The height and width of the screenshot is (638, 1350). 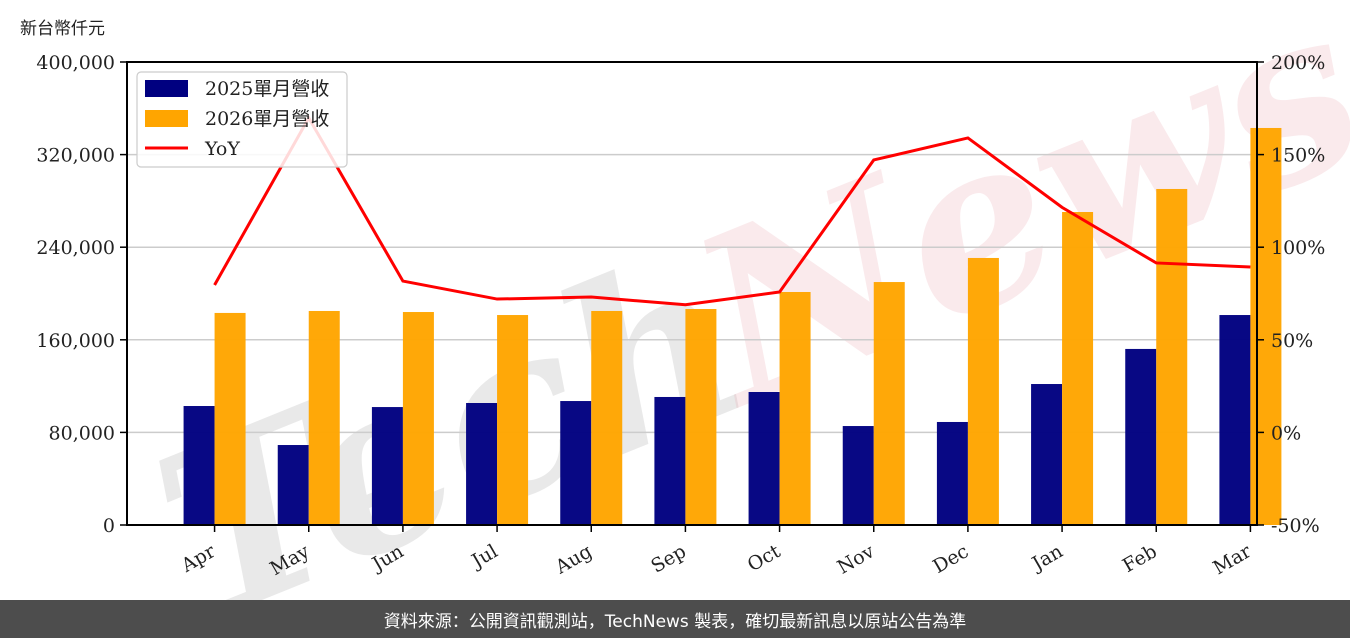 What do you see at coordinates (75, 341) in the screenshot?
I see `y-tick-label: 160,000` at bounding box center [75, 341].